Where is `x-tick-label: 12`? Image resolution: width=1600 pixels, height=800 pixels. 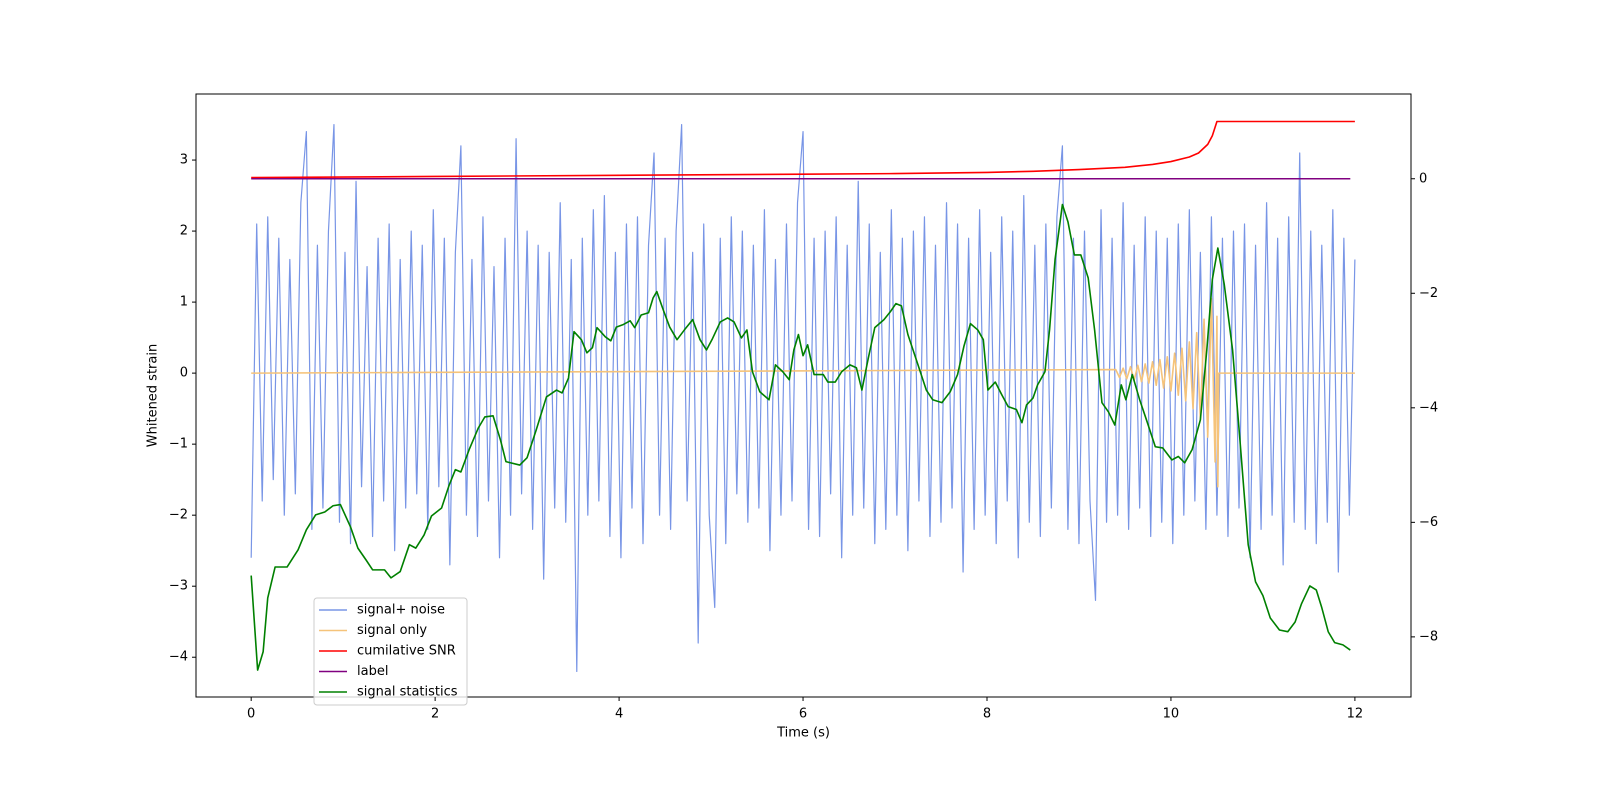
x-tick-label: 12 is located at coordinates (1355, 714).